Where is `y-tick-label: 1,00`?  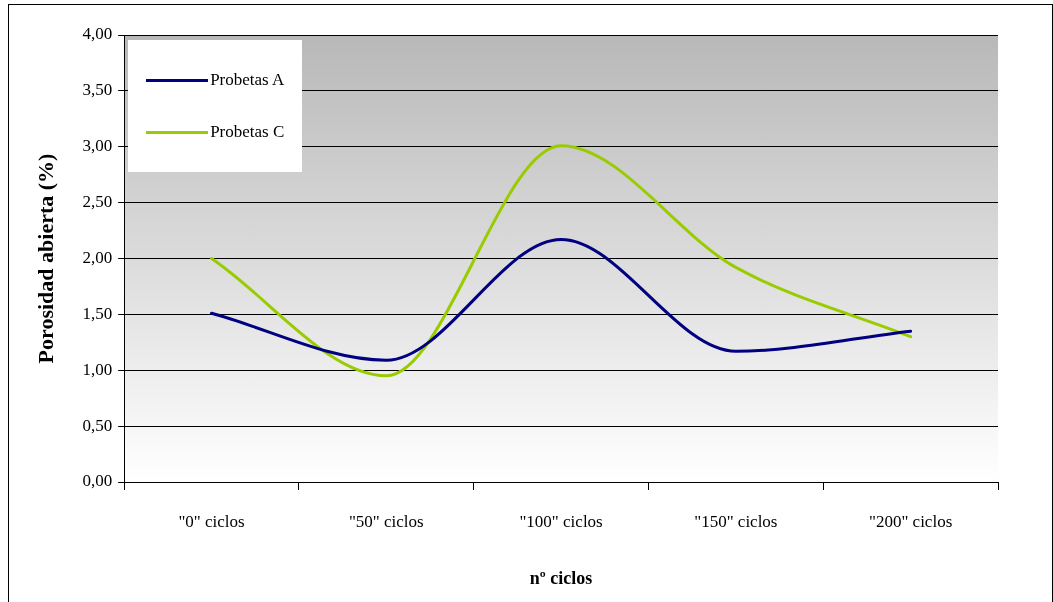 y-tick-label: 1,00 is located at coordinates (97, 369).